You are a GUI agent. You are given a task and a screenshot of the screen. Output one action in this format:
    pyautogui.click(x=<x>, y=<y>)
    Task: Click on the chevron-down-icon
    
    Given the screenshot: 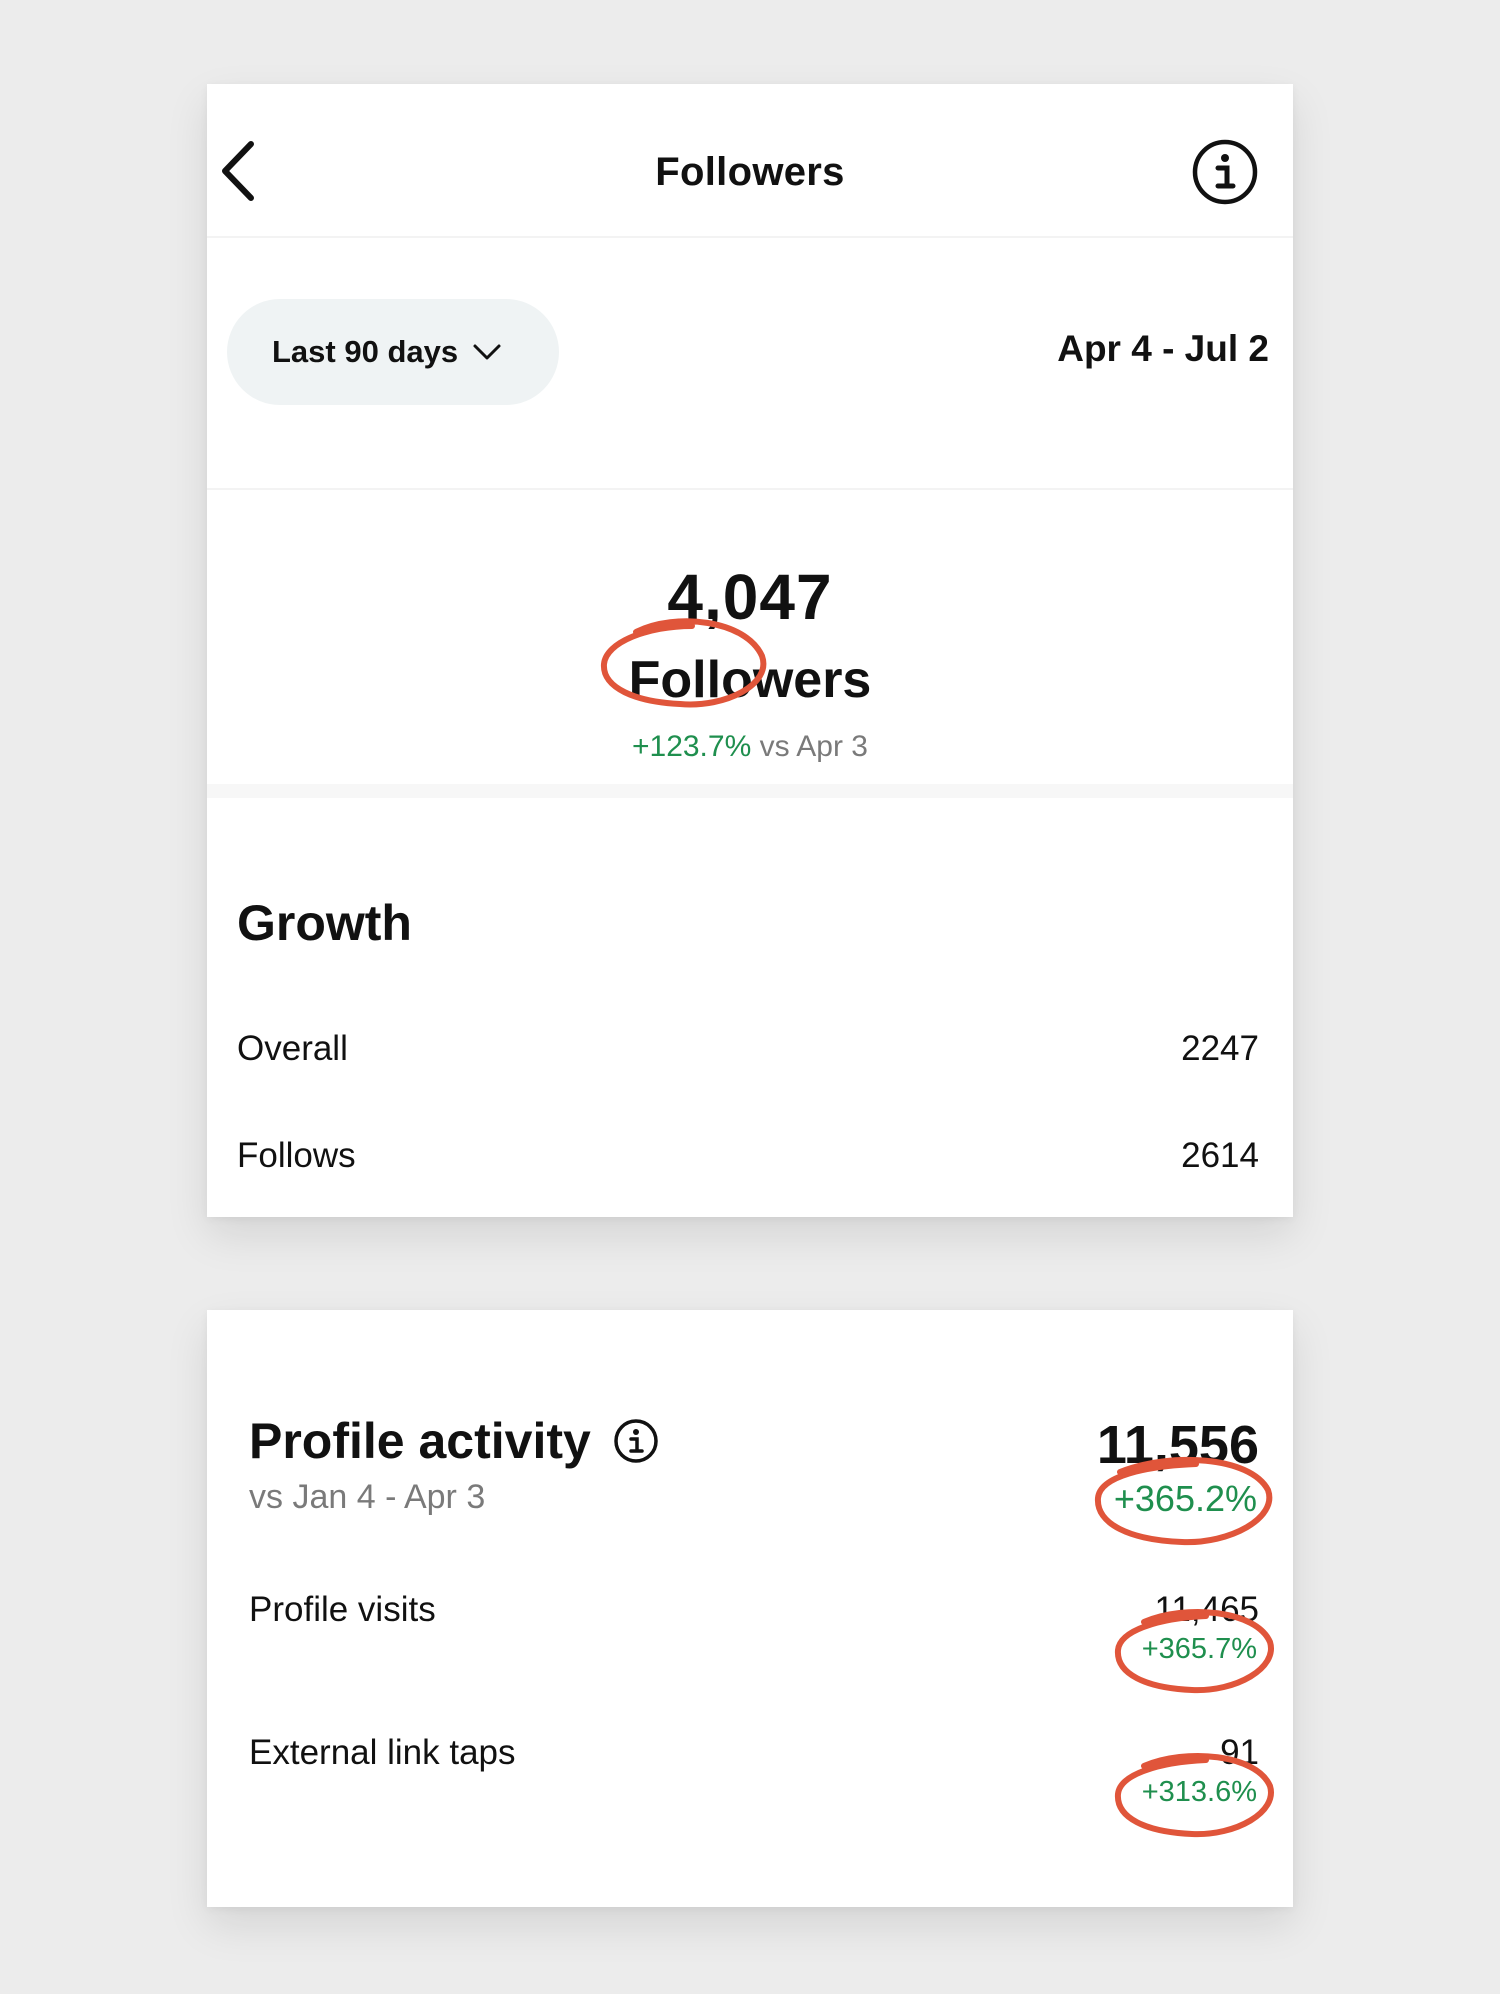 What is the action you would take?
    pyautogui.click(x=487, y=352)
    